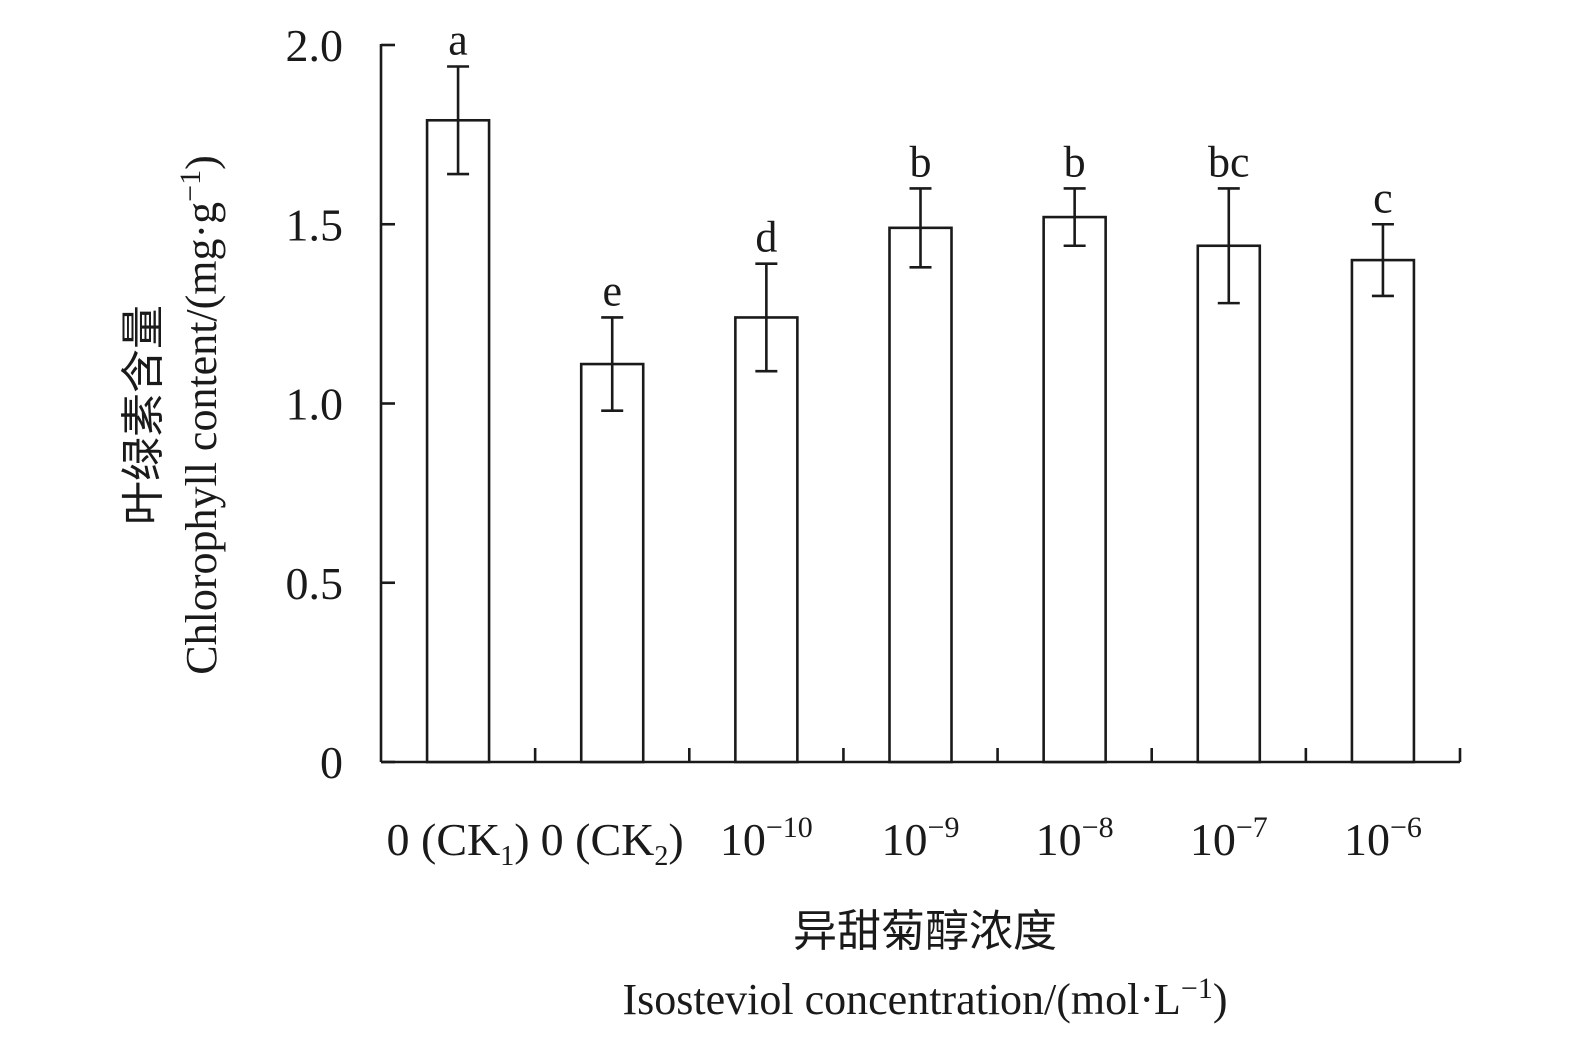  I want to click on y-tick-label: 1.0, so click(315, 404).